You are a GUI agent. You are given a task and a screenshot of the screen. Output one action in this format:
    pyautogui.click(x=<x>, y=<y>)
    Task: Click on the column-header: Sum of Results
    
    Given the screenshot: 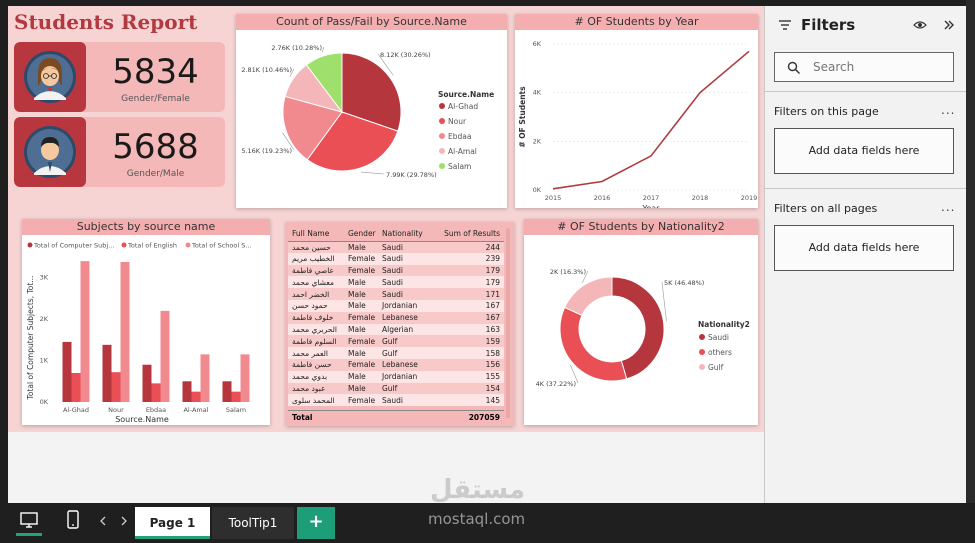 What is the action you would take?
    pyautogui.click(x=464, y=234)
    